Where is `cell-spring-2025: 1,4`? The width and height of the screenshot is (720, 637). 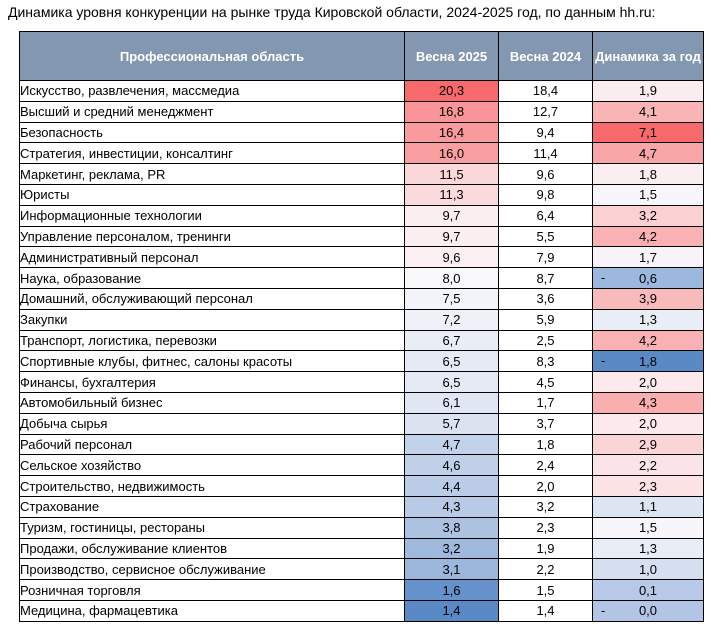 cell-spring-2025: 1,4 is located at coordinates (451, 610).